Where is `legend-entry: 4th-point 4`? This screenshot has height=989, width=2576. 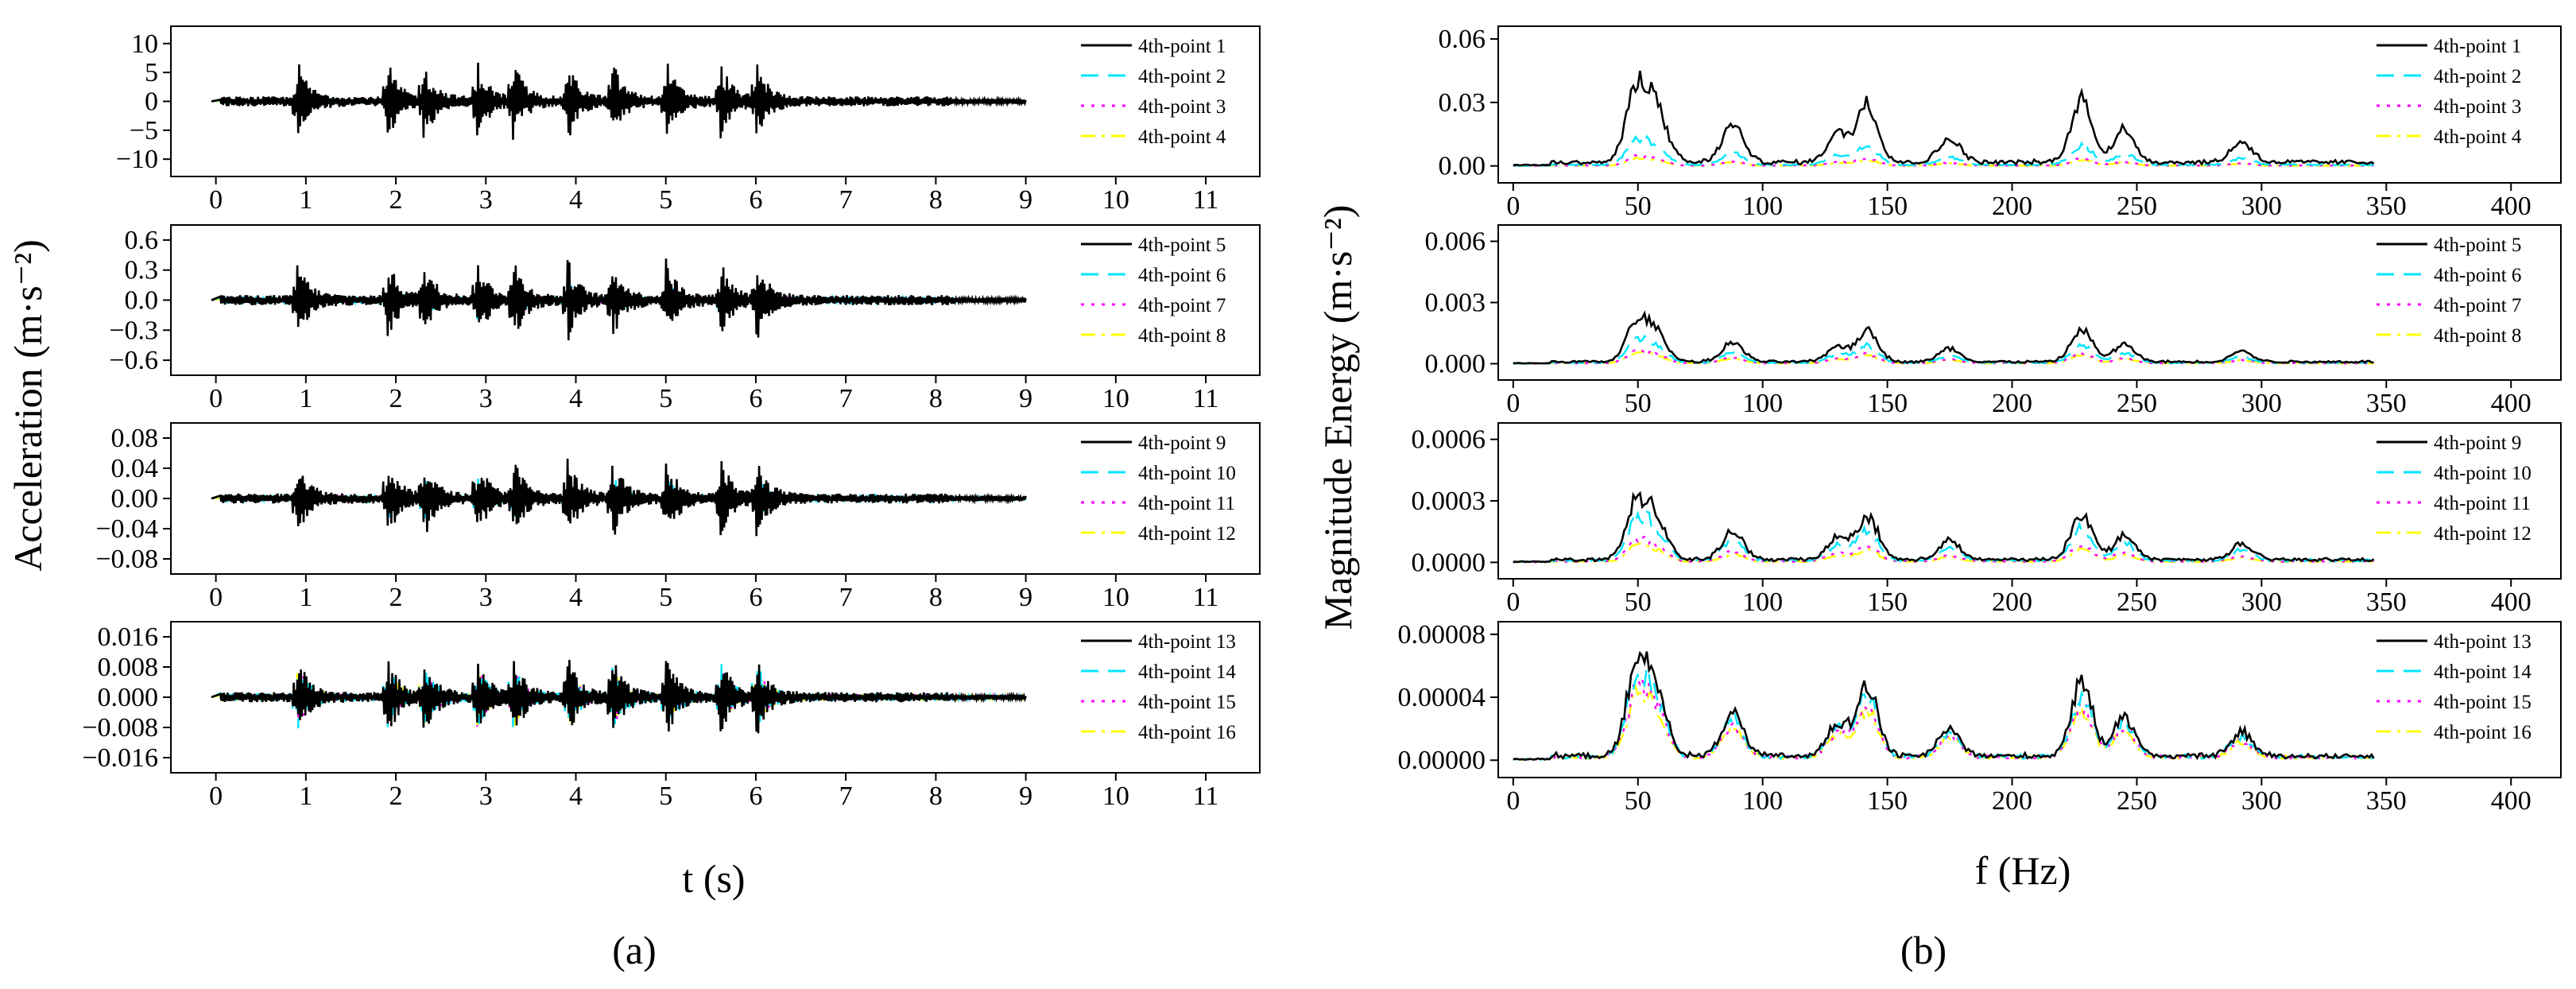
legend-entry: 4th-point 4 is located at coordinates (1182, 137).